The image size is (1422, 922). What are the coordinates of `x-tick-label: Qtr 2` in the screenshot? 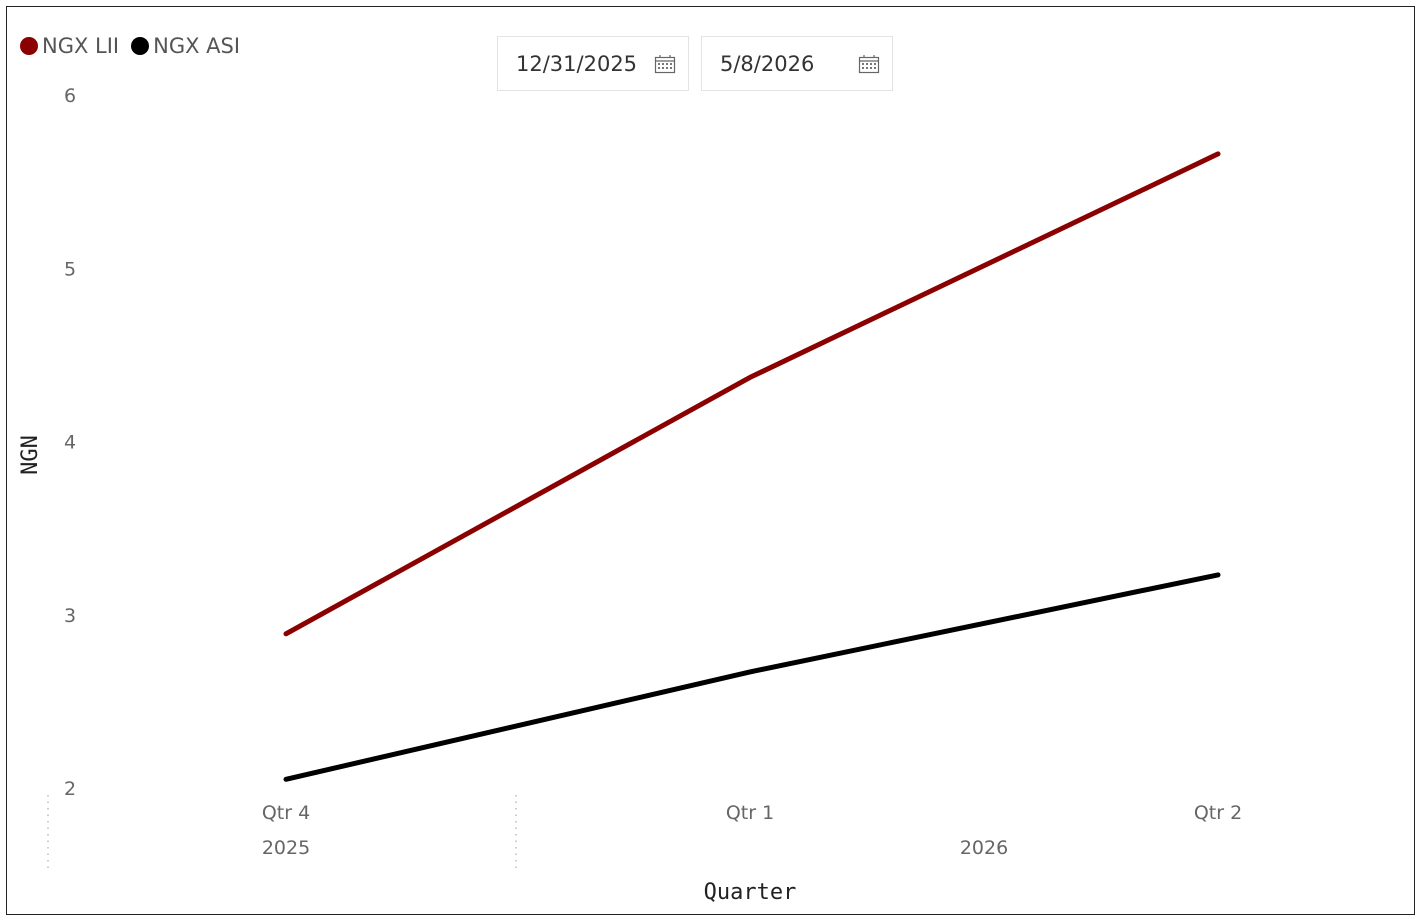 It's located at (1218, 813).